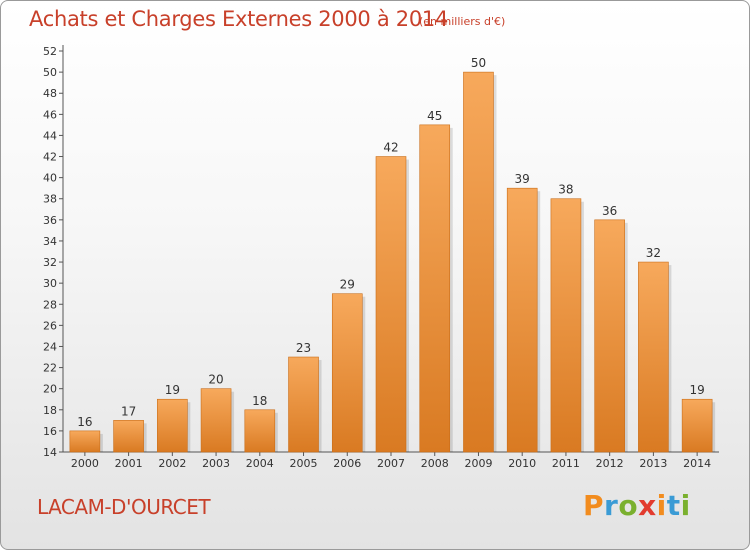  I want to click on x-tick-label: 2008, so click(435, 463).